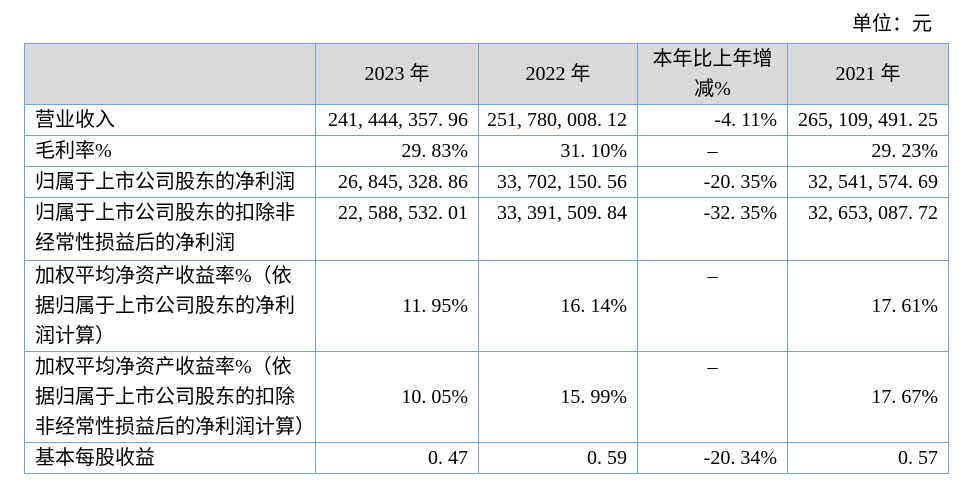 Image resolution: width=960 pixels, height=486 pixels. What do you see at coordinates (558, 397) in the screenshot?
I see `value-2022: 15. 99%` at bounding box center [558, 397].